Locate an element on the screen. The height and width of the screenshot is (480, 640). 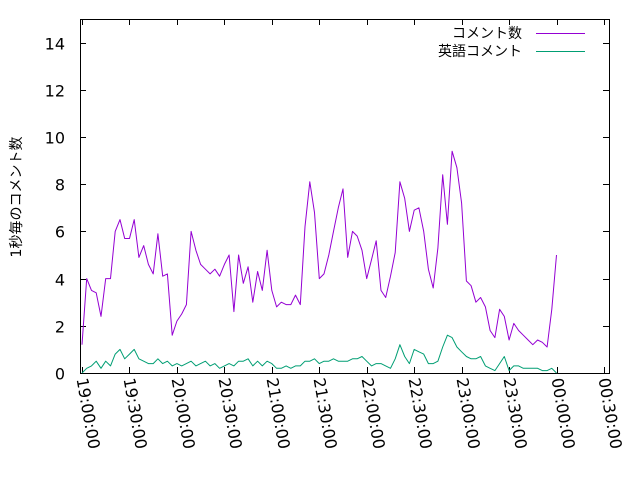
y-tick-label: 0 is located at coordinates (60, 374).